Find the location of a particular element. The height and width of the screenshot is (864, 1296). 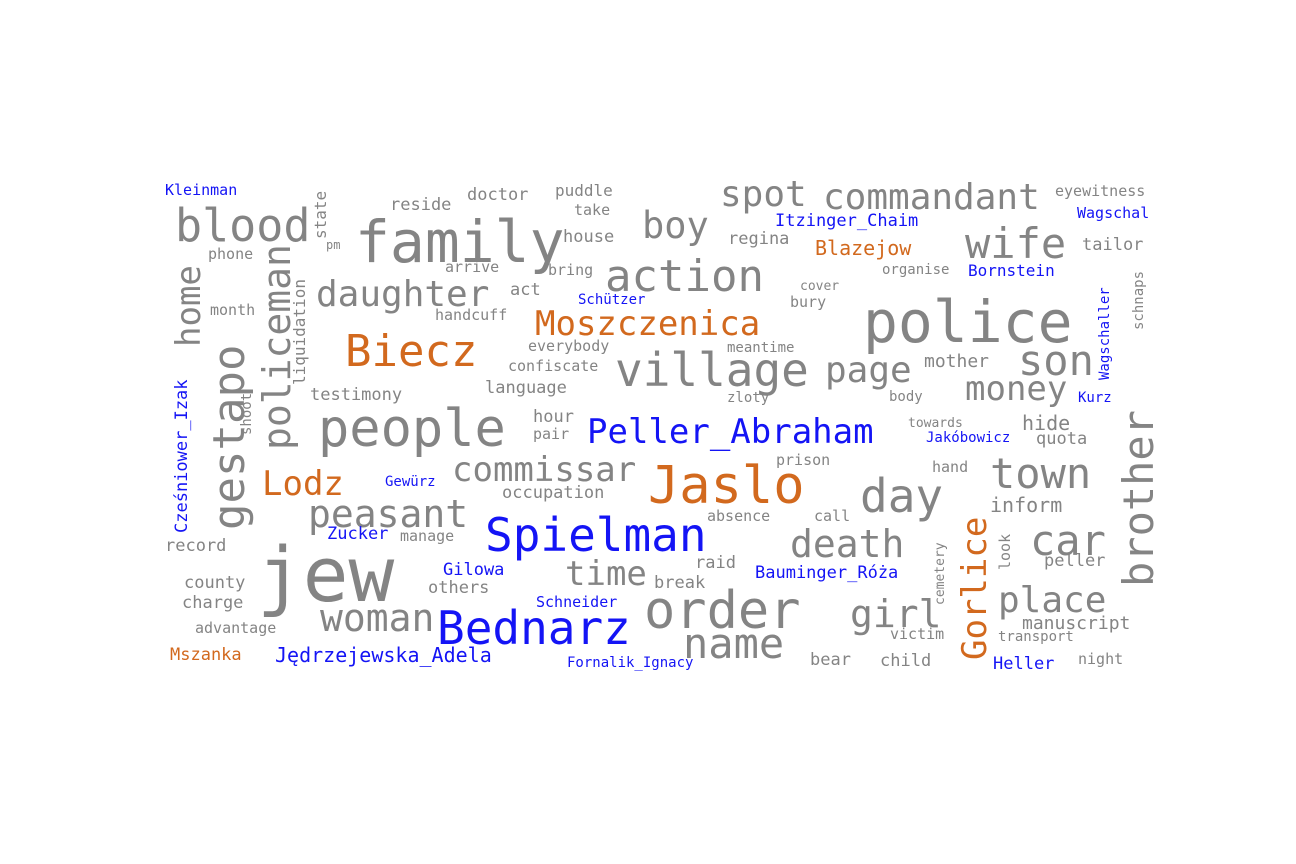

word-raid: raid is located at coordinates (715, 563).